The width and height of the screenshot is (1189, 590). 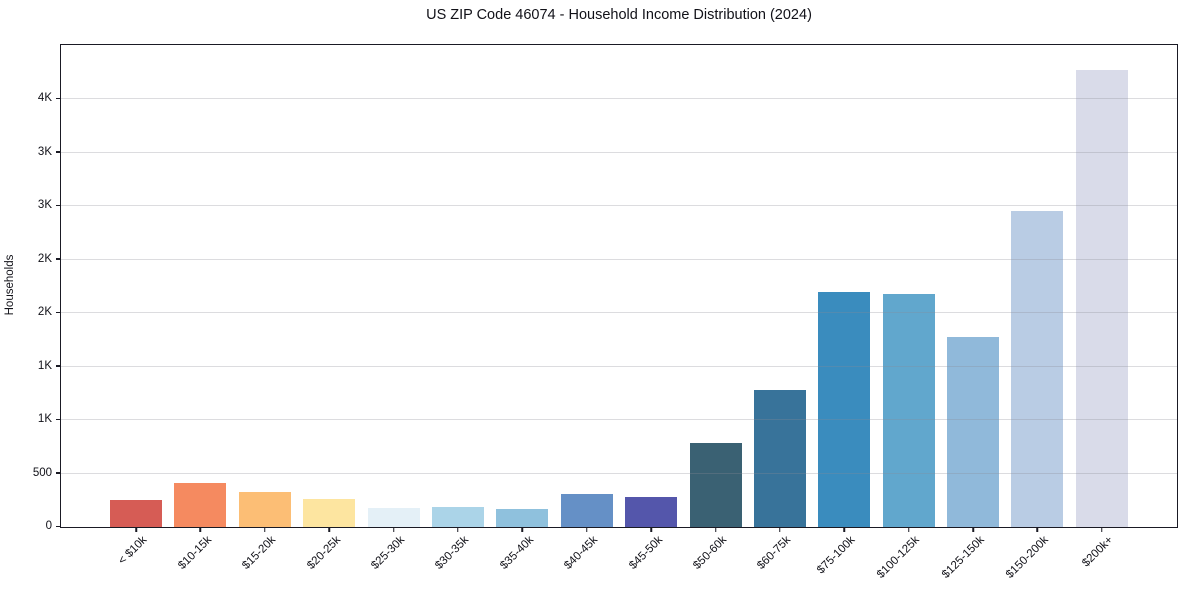 I want to click on x-tick-label: < $10k, so click(x=133, y=551).